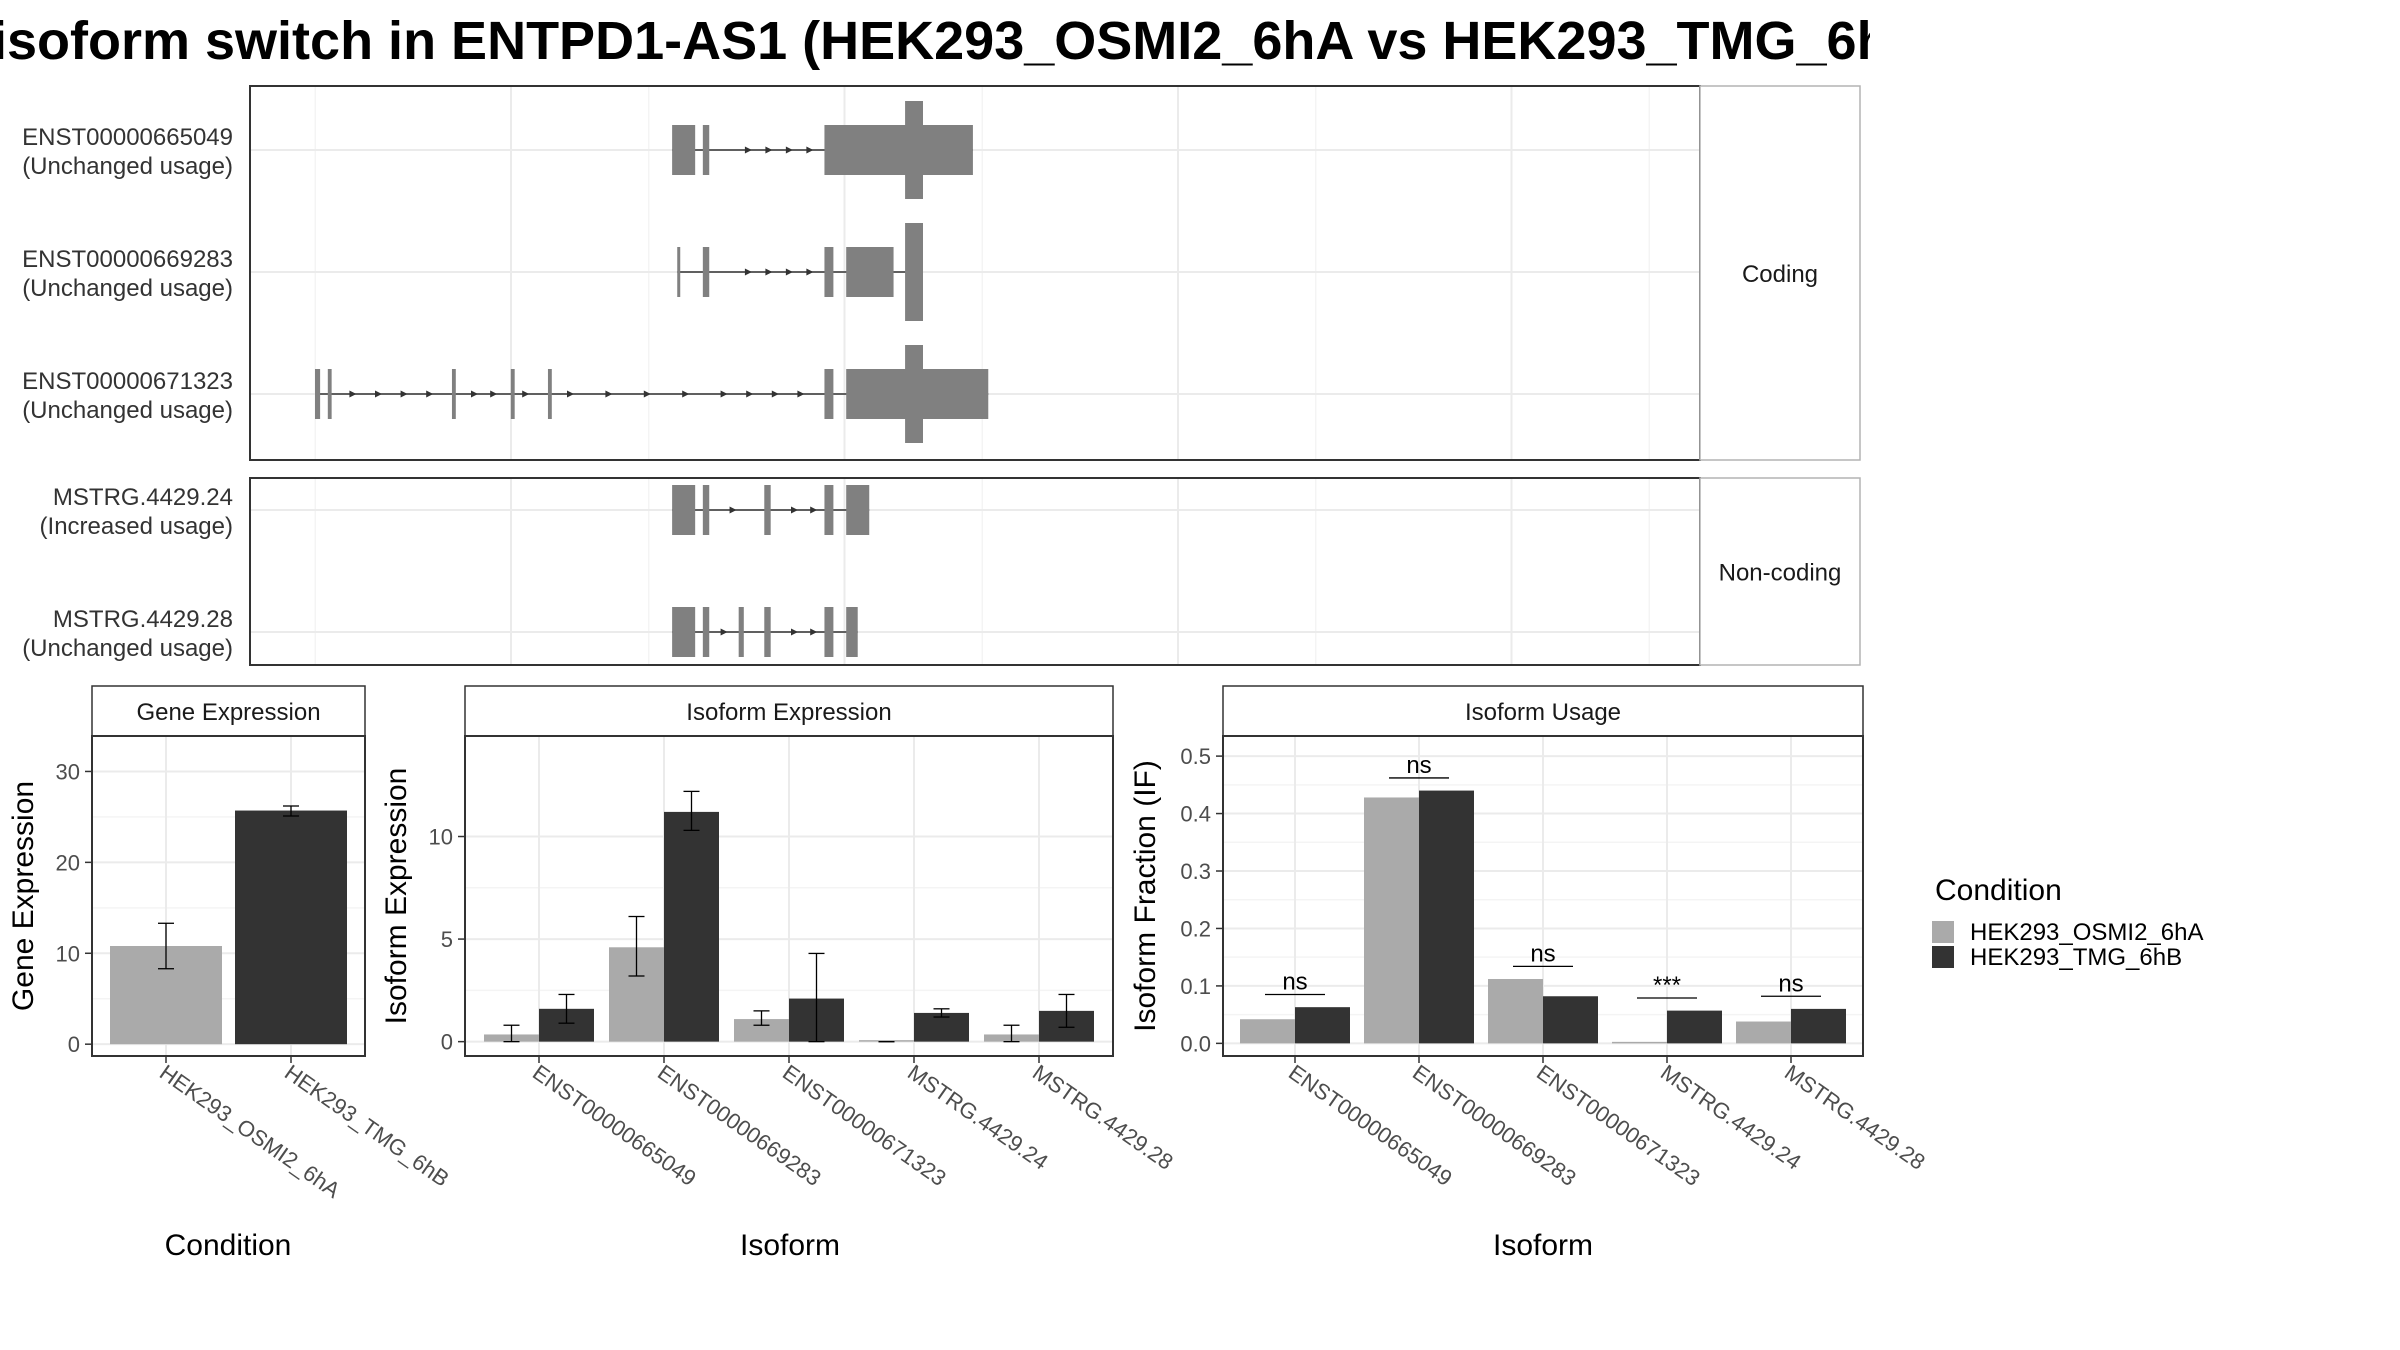 The image size is (2400, 1350). Describe the element at coordinates (1195, 814) in the screenshot. I see `y-tick-label: 0.4` at that location.